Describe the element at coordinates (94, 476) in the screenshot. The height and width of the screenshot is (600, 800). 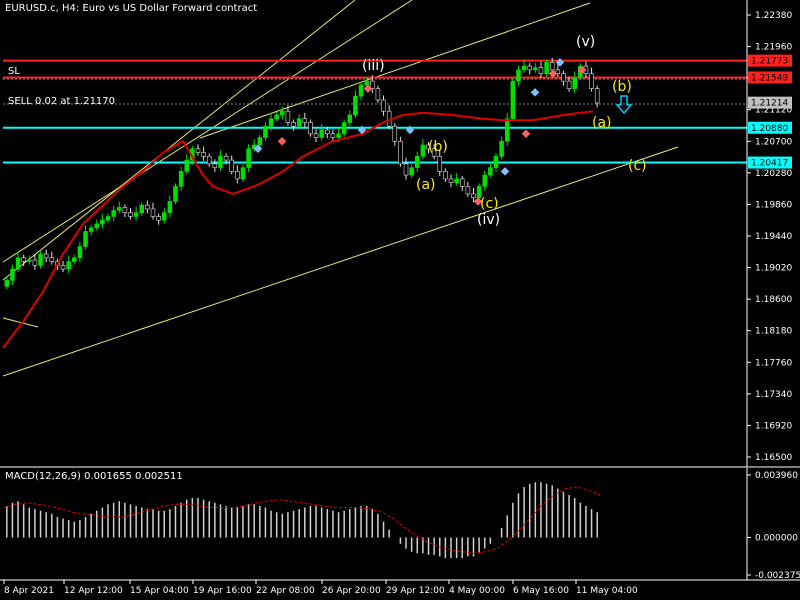
I see `macd-label: MACD(12,26,9) 0.001655 0.002511` at that location.